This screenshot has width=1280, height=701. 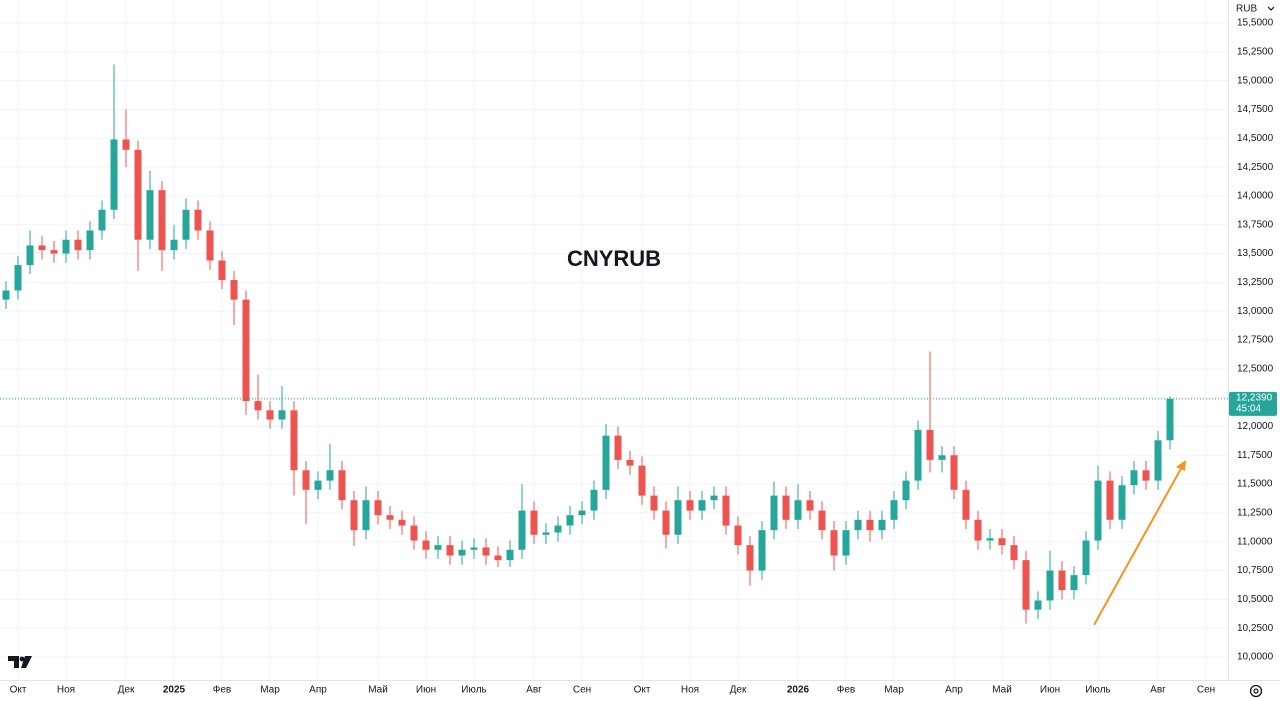 I want to click on y-tick-label: 14,7500, so click(x=1255, y=109).